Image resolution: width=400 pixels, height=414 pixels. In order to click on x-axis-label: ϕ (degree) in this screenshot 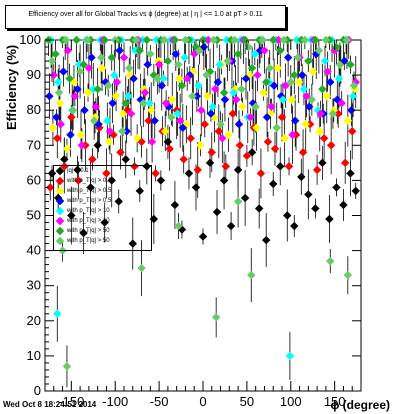, I will do `click(360, 405)`.